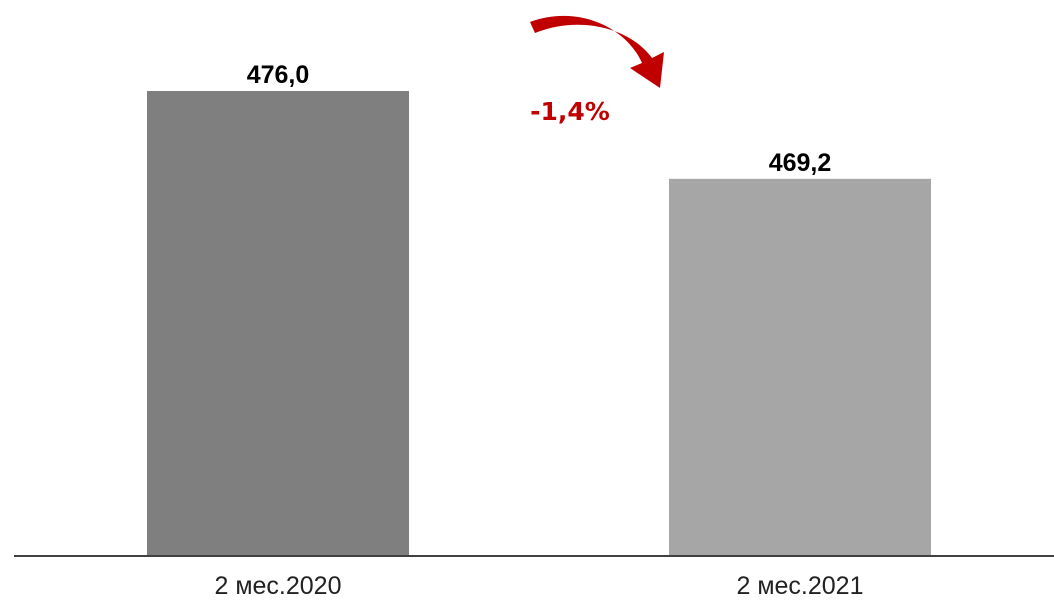 The image size is (1054, 602). I want to click on curved-arrow-down-icon, so click(597, 52).